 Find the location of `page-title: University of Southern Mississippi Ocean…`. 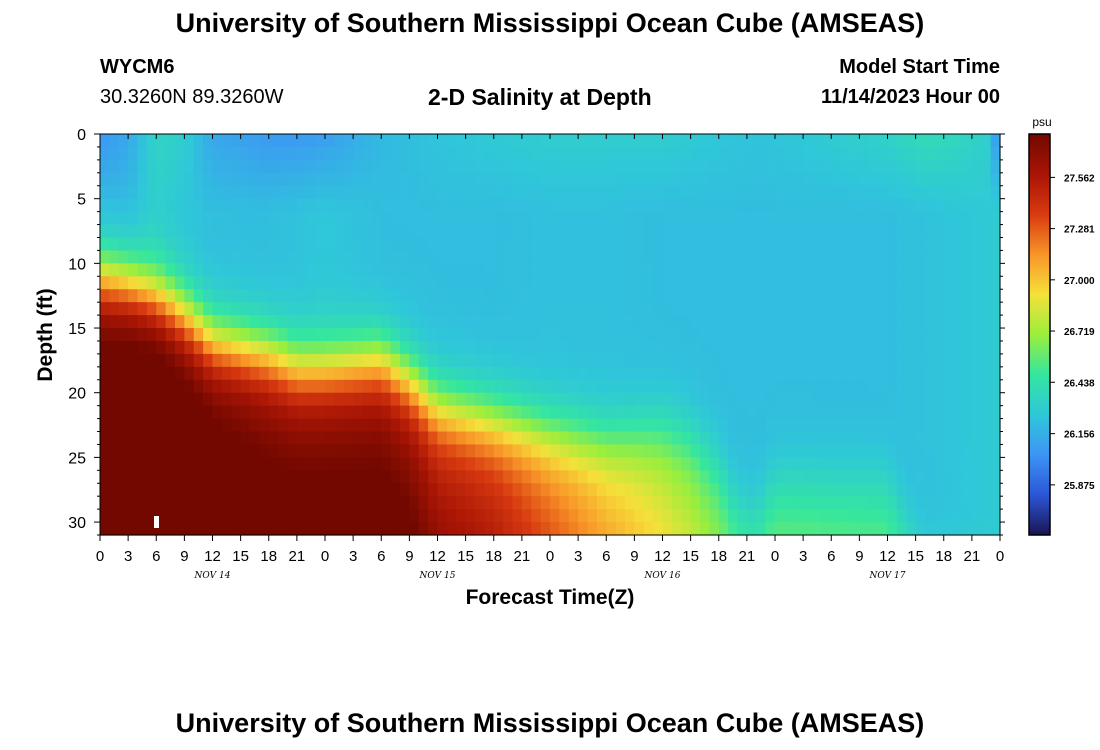

page-title: University of Southern Mississippi Ocean… is located at coordinates (550, 23).